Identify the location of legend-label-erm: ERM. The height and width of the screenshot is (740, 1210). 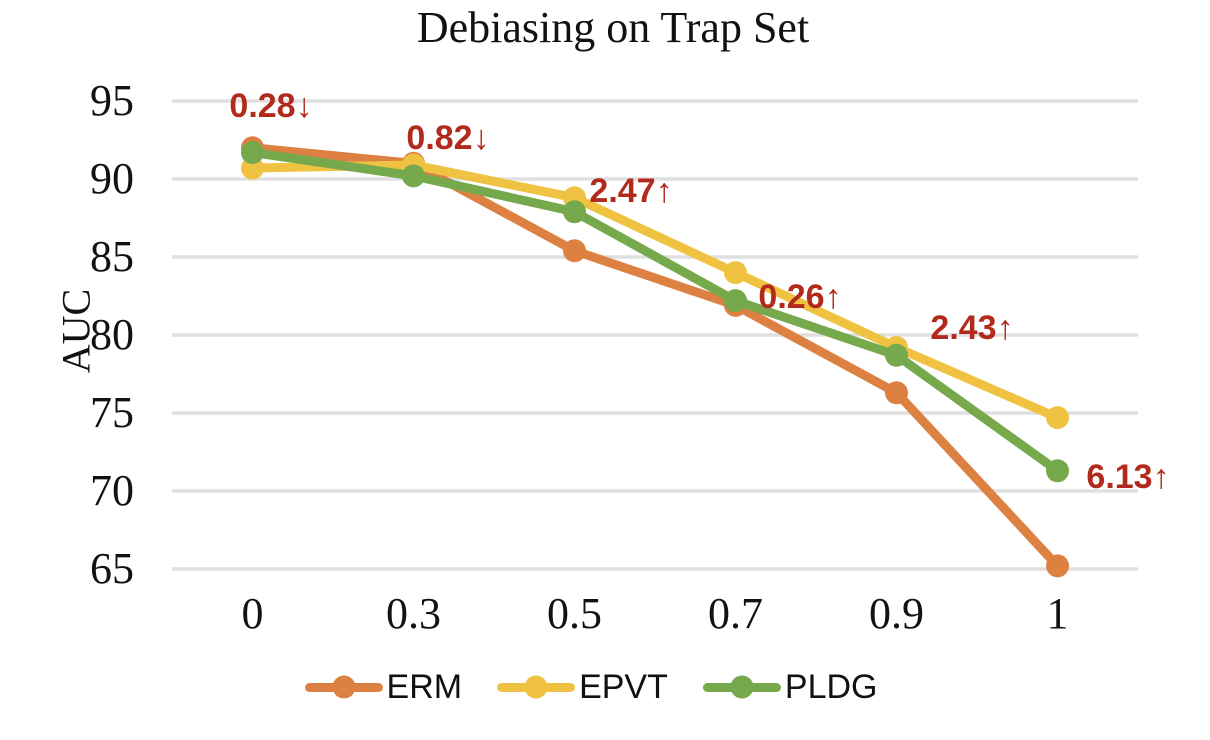
(424, 687).